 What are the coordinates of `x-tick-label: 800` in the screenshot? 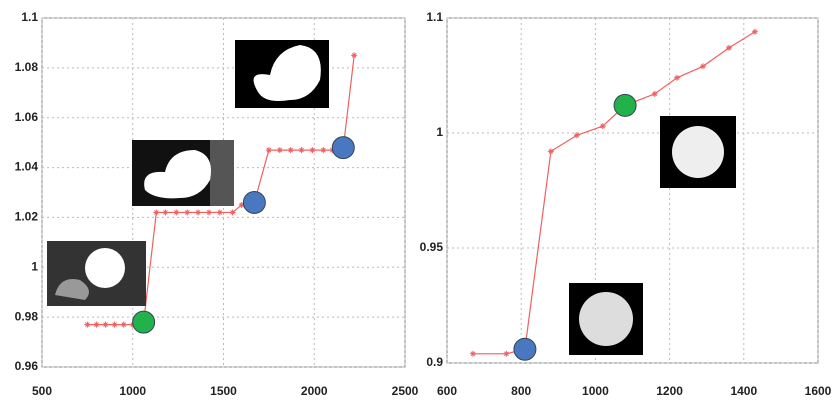 It's located at (521, 391).